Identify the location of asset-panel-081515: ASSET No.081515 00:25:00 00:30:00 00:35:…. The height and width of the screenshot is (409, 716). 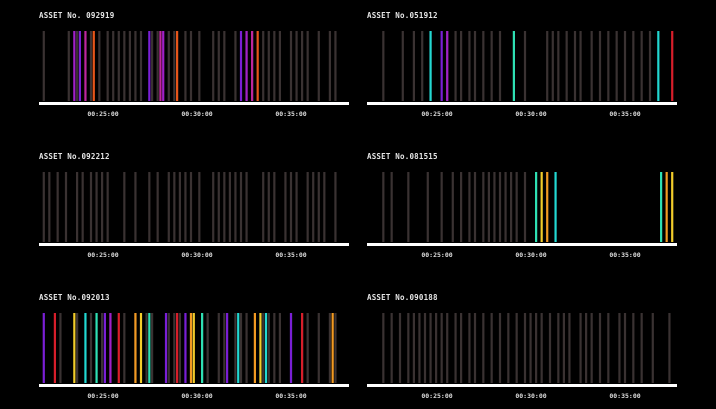
(522, 210).